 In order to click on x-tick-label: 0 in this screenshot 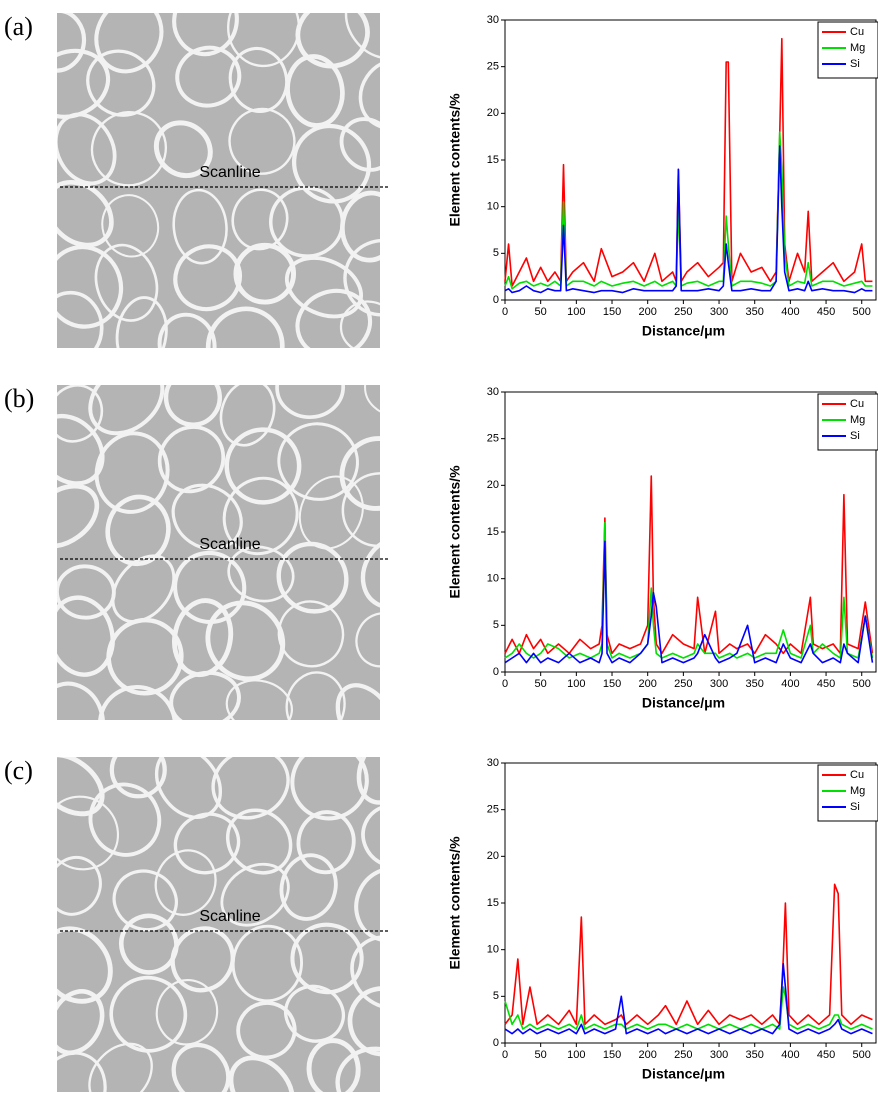, I will do `click(505, 312)`.